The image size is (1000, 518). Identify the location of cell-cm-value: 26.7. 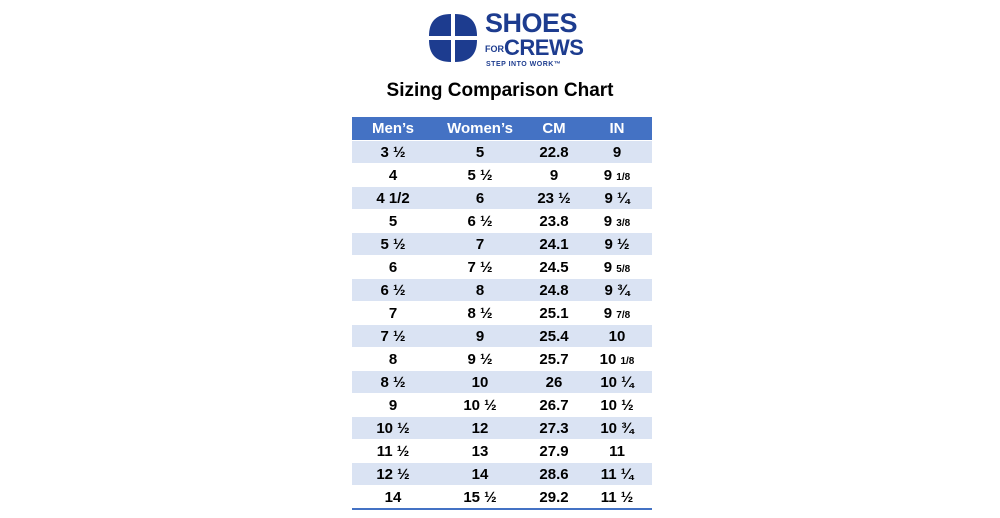
(554, 405).